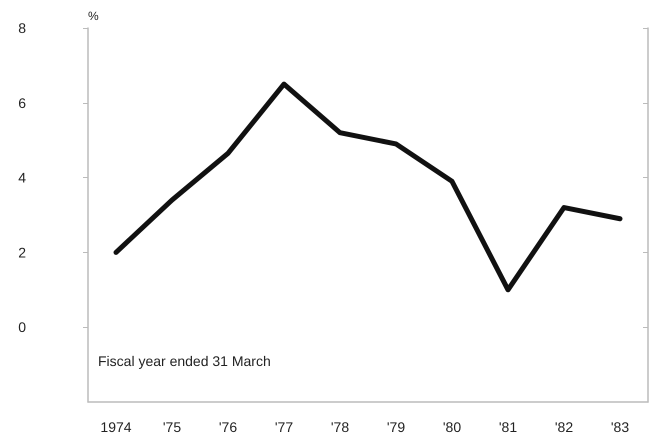 This screenshot has height=444, width=660. I want to click on x-tick-label: '80, so click(452, 427).